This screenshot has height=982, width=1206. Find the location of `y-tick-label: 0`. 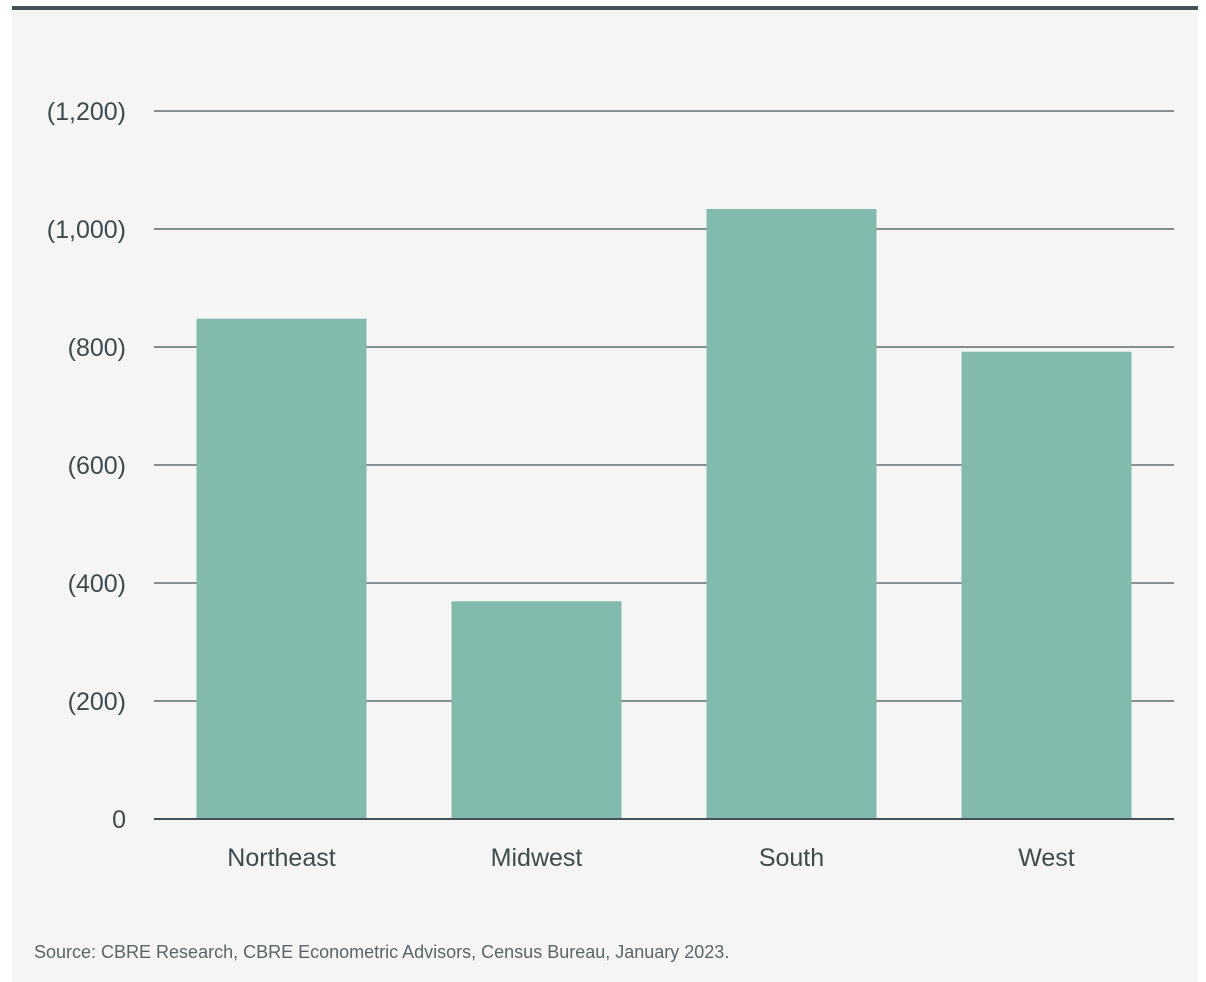

y-tick-label: 0 is located at coordinates (119, 820).